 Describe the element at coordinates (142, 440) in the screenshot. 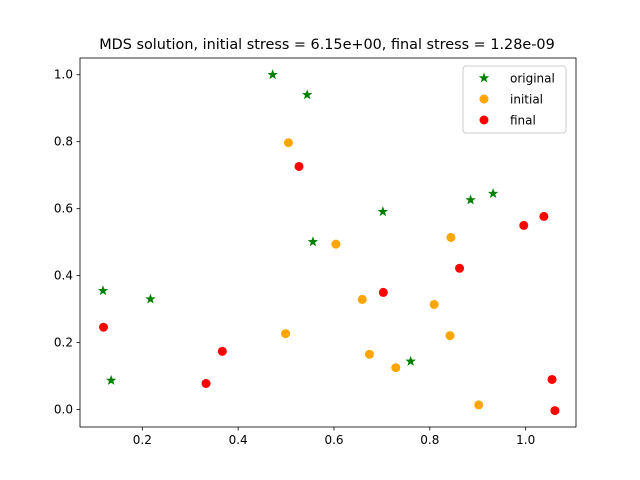

I see `x-tick-label: 0.2` at that location.